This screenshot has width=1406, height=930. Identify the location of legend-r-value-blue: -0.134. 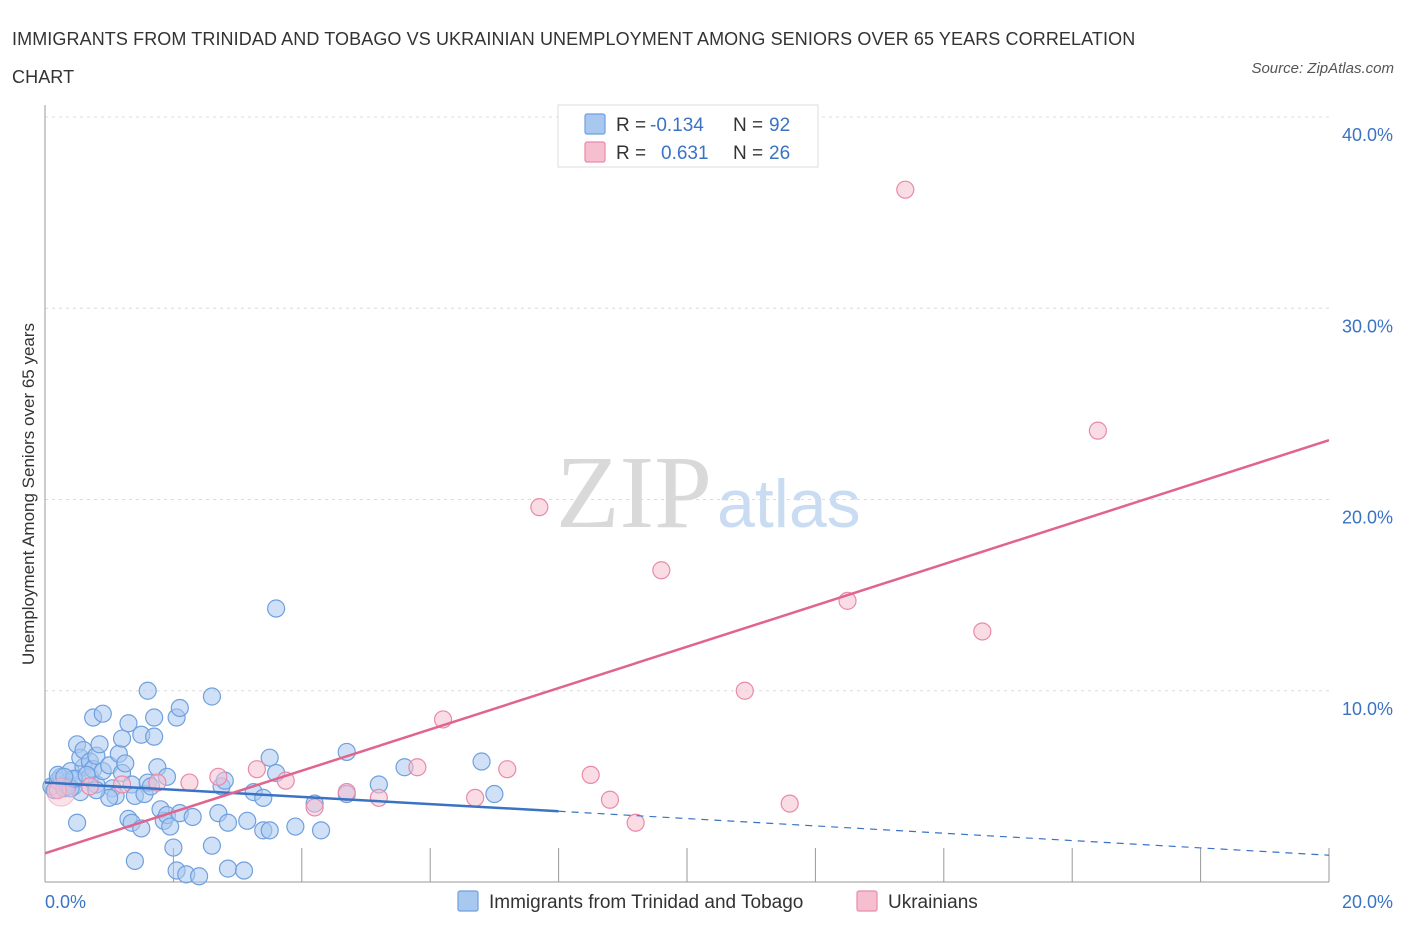
(677, 125).